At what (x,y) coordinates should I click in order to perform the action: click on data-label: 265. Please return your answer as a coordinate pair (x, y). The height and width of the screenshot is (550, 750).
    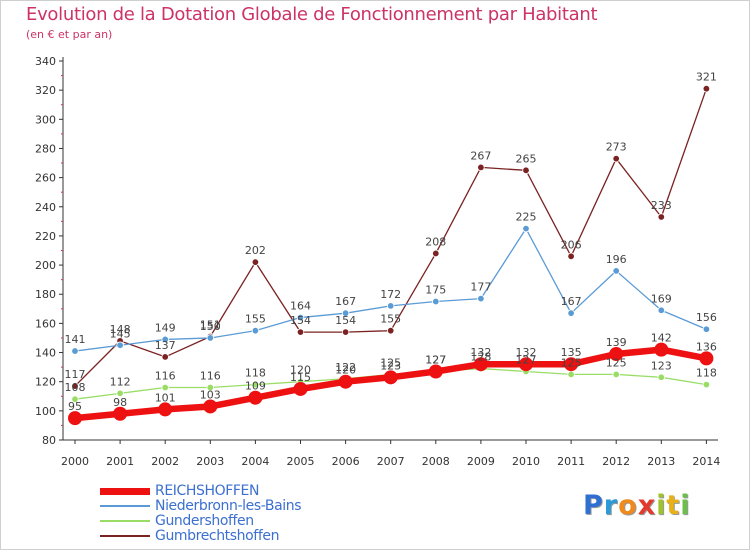
    Looking at the image, I should click on (526, 158).